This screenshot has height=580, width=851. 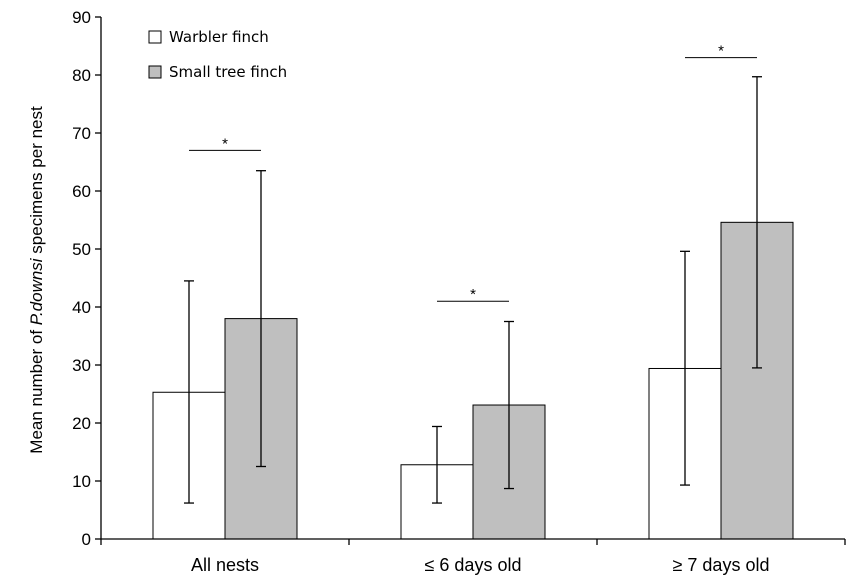 I want to click on y-axis-label-italic: P.downsi, so click(x=36, y=291).